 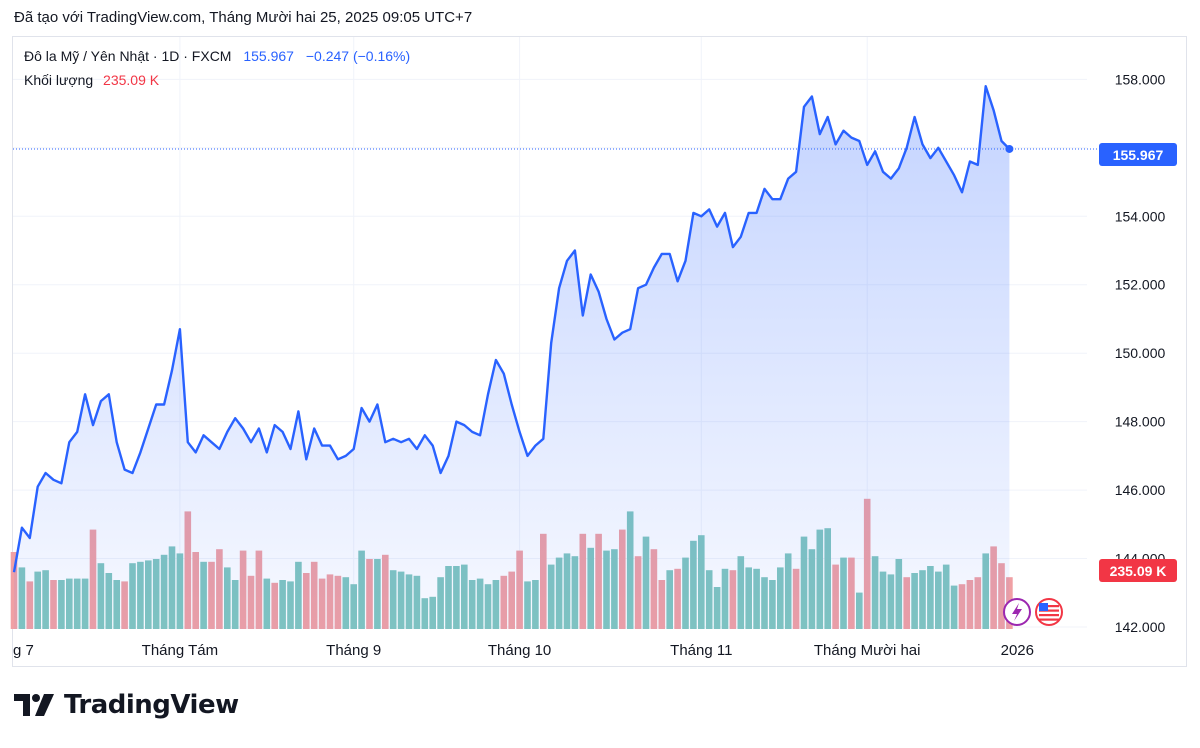 I want to click on last-price-value: 155.967, so click(x=268, y=56).